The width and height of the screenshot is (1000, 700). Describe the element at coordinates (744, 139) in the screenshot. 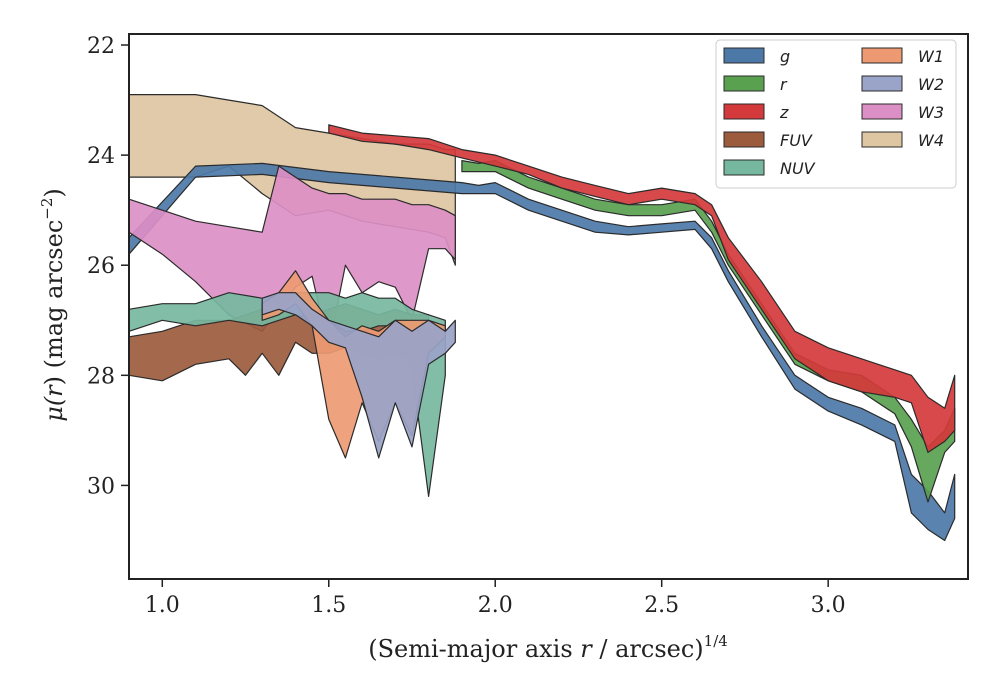

I see `legend-swatch-fuv` at that location.